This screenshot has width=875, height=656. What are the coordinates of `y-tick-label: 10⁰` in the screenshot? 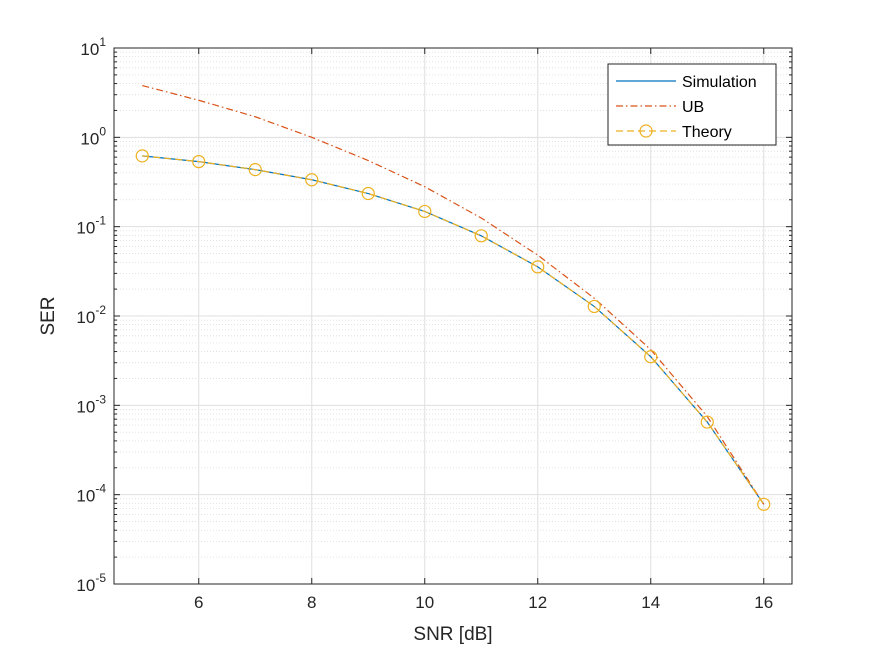 It's located at (93, 136).